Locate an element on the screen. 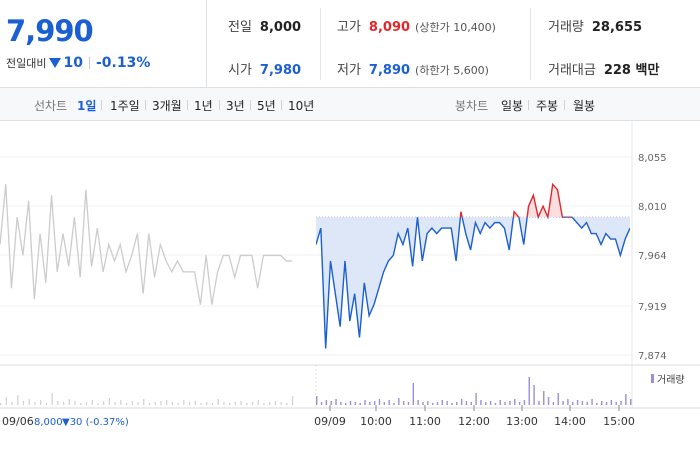  tab-10y: 10년 is located at coordinates (301, 106).